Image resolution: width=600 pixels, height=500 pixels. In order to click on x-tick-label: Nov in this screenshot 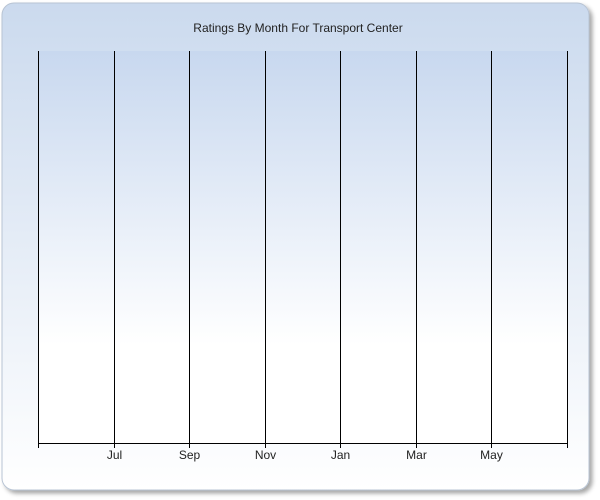, I will do `click(265, 455)`.